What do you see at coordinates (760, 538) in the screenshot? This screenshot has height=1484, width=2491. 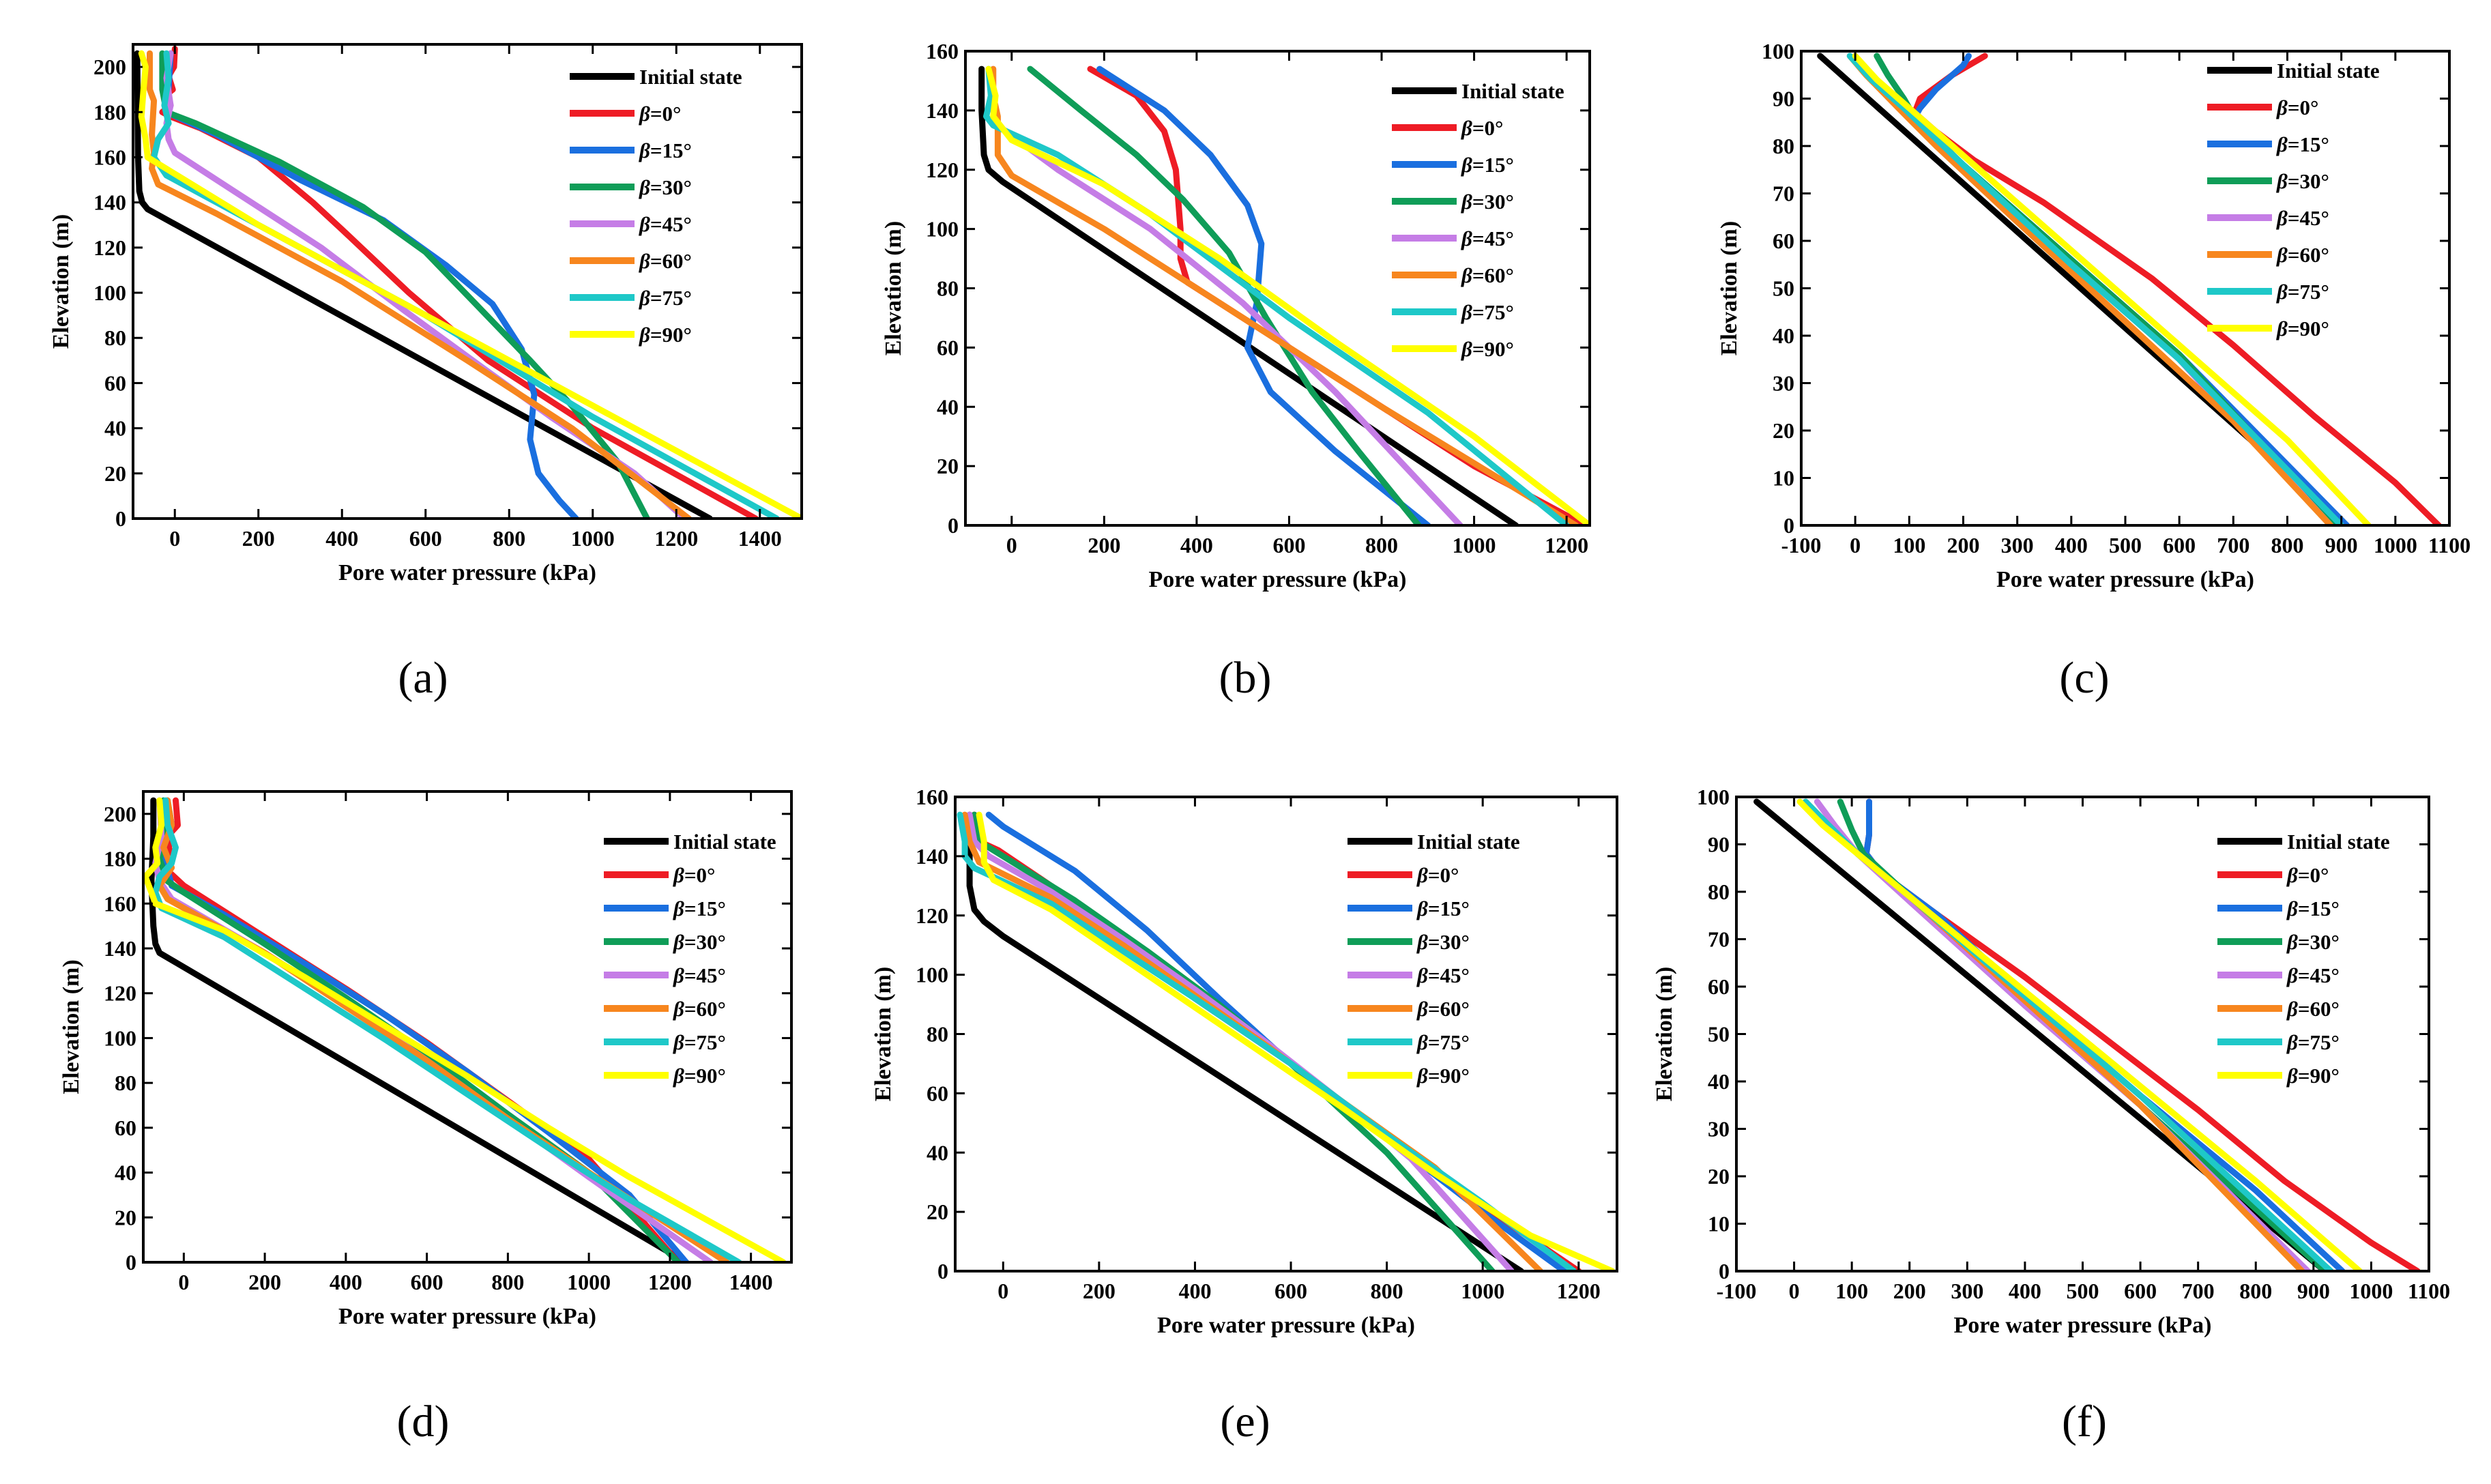 I see `x-tick-label: 1400` at bounding box center [760, 538].